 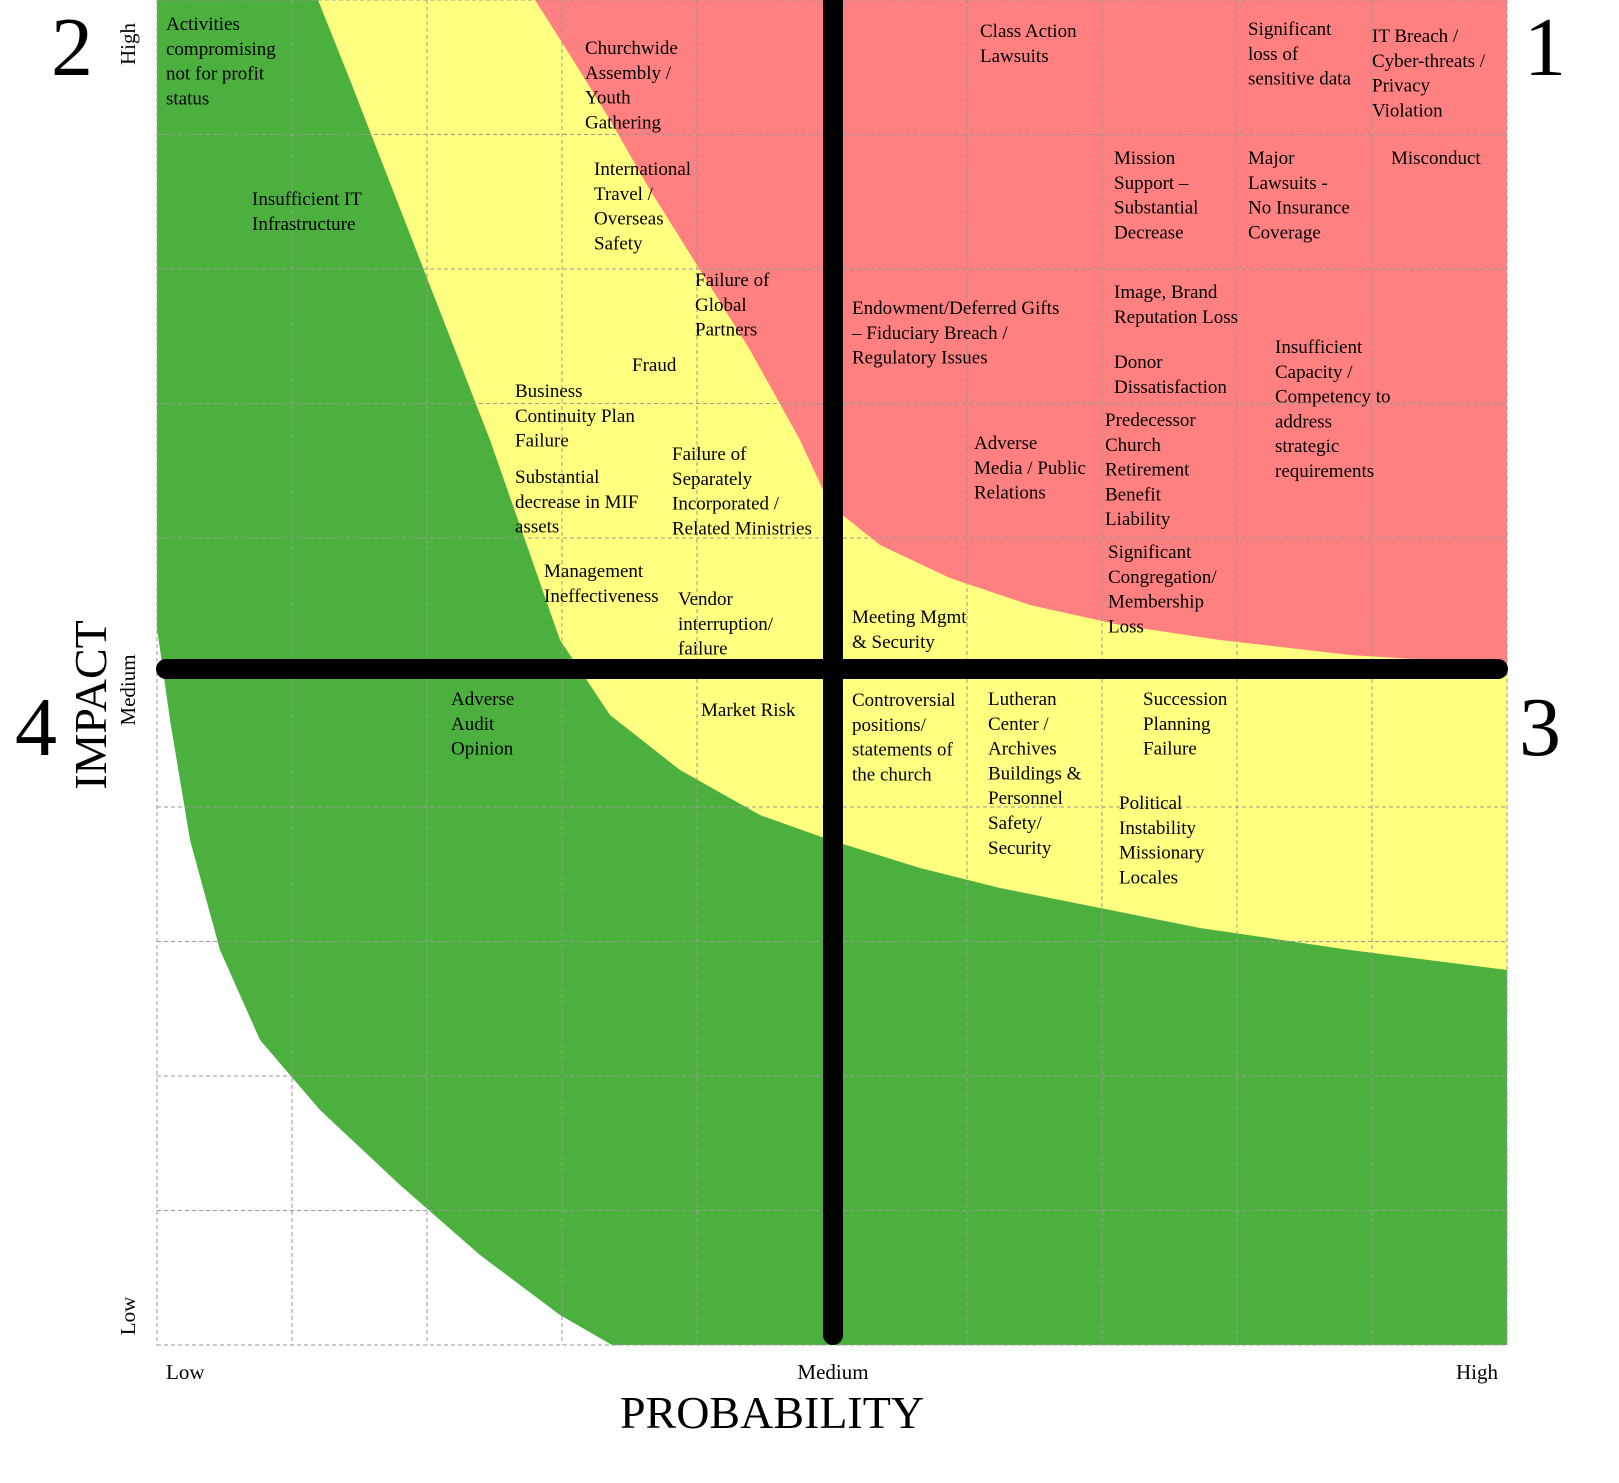 What do you see at coordinates (1010, 493) in the screenshot?
I see `risk-label-line: Relations` at bounding box center [1010, 493].